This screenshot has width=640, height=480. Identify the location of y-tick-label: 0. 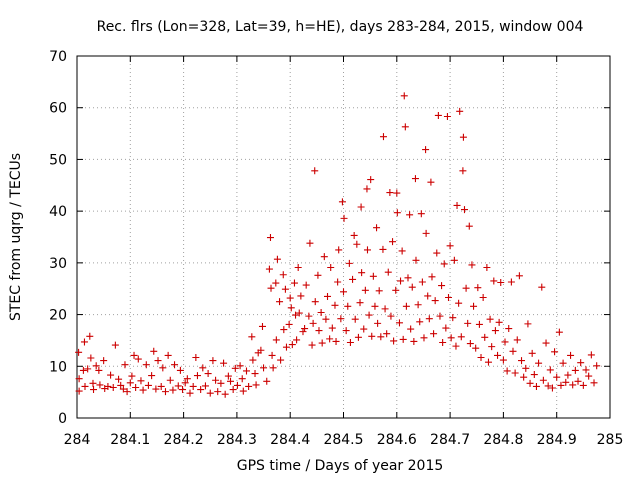
(62, 419).